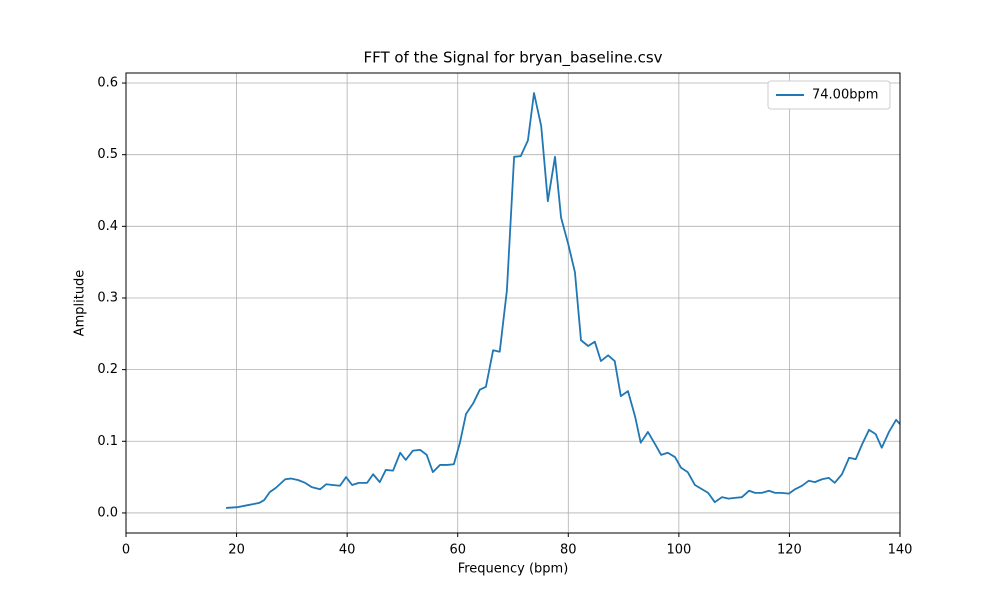 The height and width of the screenshot is (604, 1000). I want to click on y-tick-label: 0.6, so click(107, 83).